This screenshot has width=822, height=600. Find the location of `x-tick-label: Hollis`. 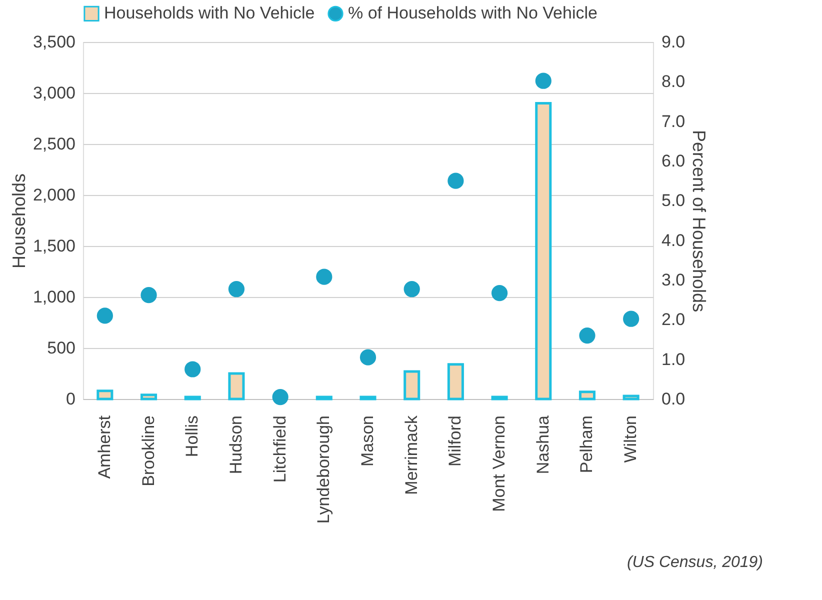

x-tick-label: Hollis is located at coordinates (192, 437).